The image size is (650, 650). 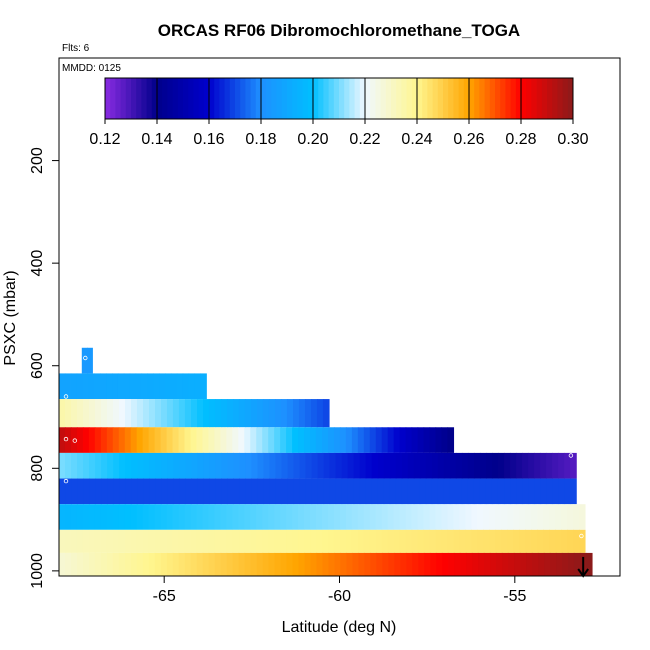 What do you see at coordinates (572, 139) in the screenshot?
I see `colorbar-tick-label: 0.30` at bounding box center [572, 139].